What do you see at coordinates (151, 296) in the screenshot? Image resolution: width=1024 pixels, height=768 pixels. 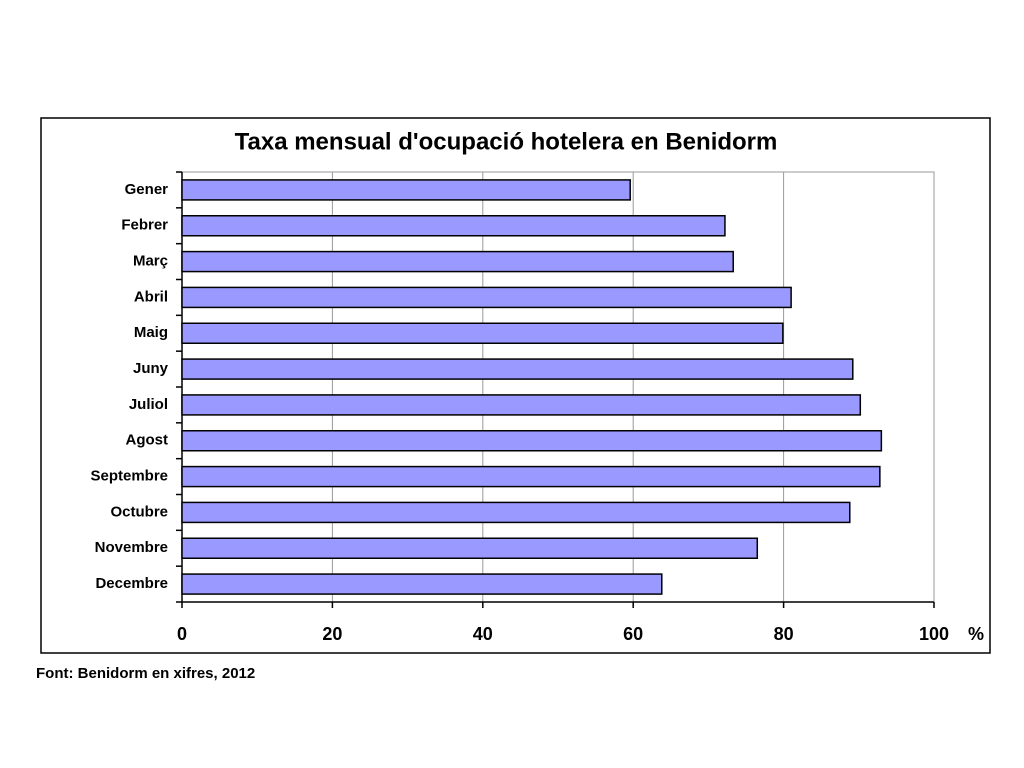 I see `y-tick-label: Abril` at bounding box center [151, 296].